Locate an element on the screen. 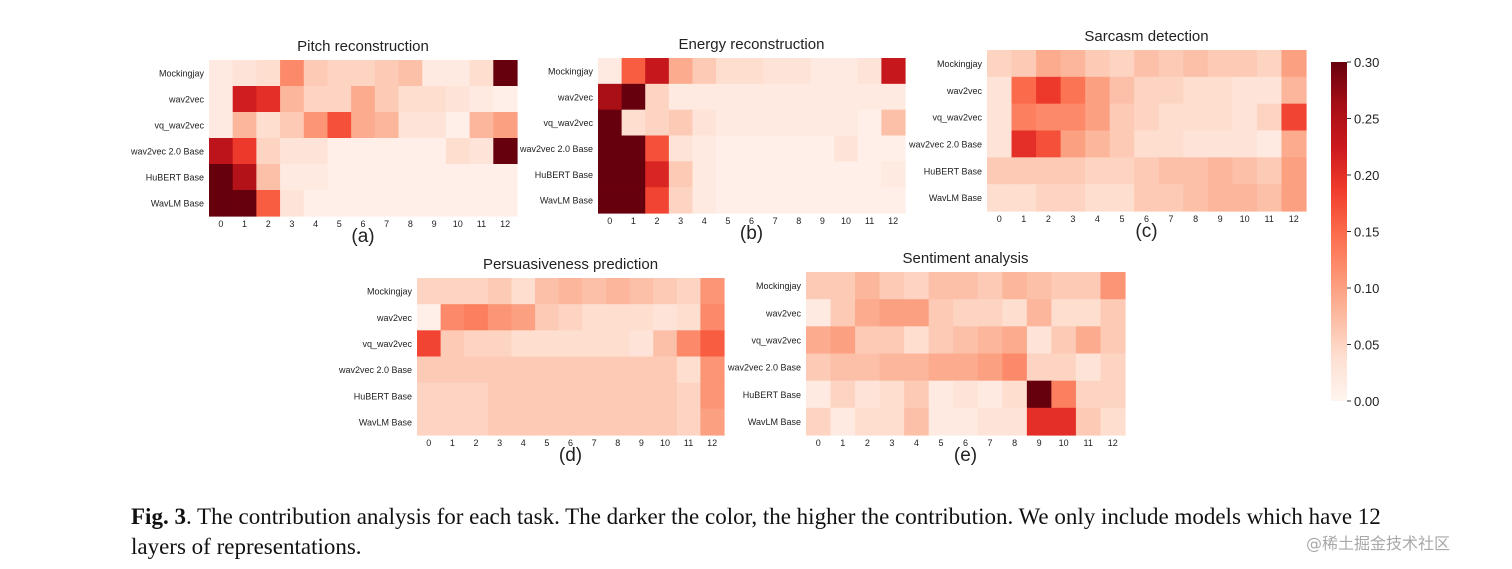  heatmap-col-label: 3 is located at coordinates (291, 224).